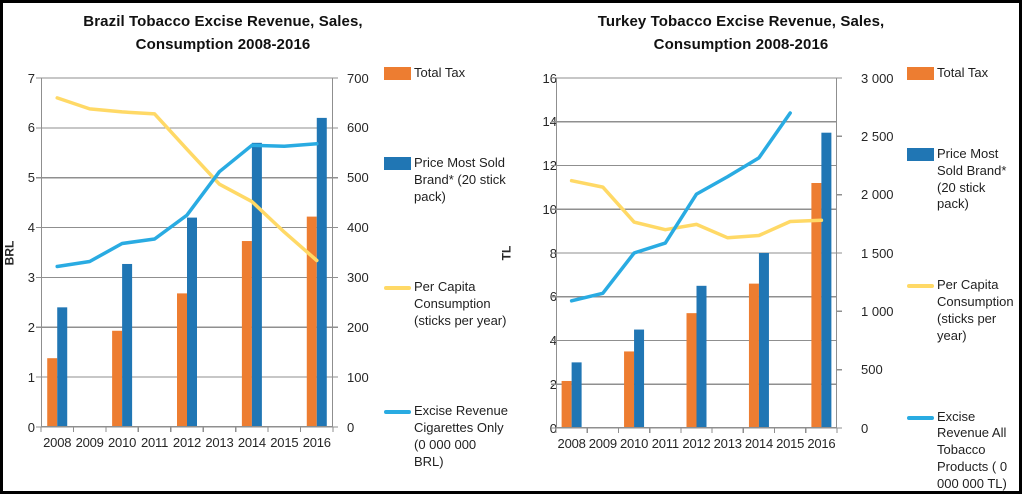 The height and width of the screenshot is (494, 1022). What do you see at coordinates (358, 228) in the screenshot?
I see `y-right-tick-label: 400` at bounding box center [358, 228].